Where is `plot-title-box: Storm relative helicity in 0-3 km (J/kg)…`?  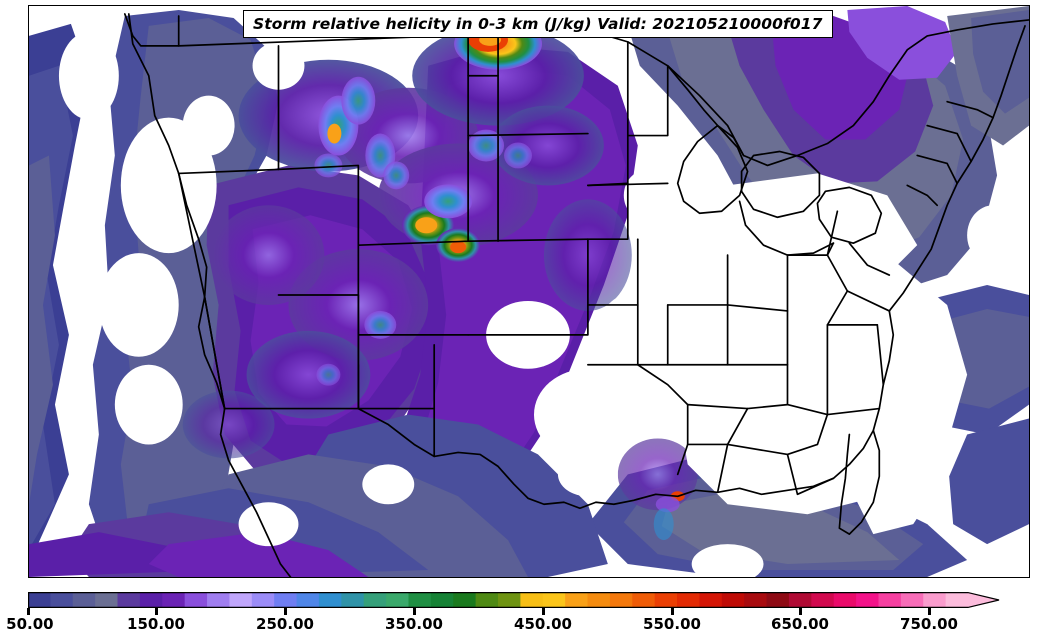 plot-title-box: Storm relative helicity in 0-3 km (J/kg)… is located at coordinates (538, 24).